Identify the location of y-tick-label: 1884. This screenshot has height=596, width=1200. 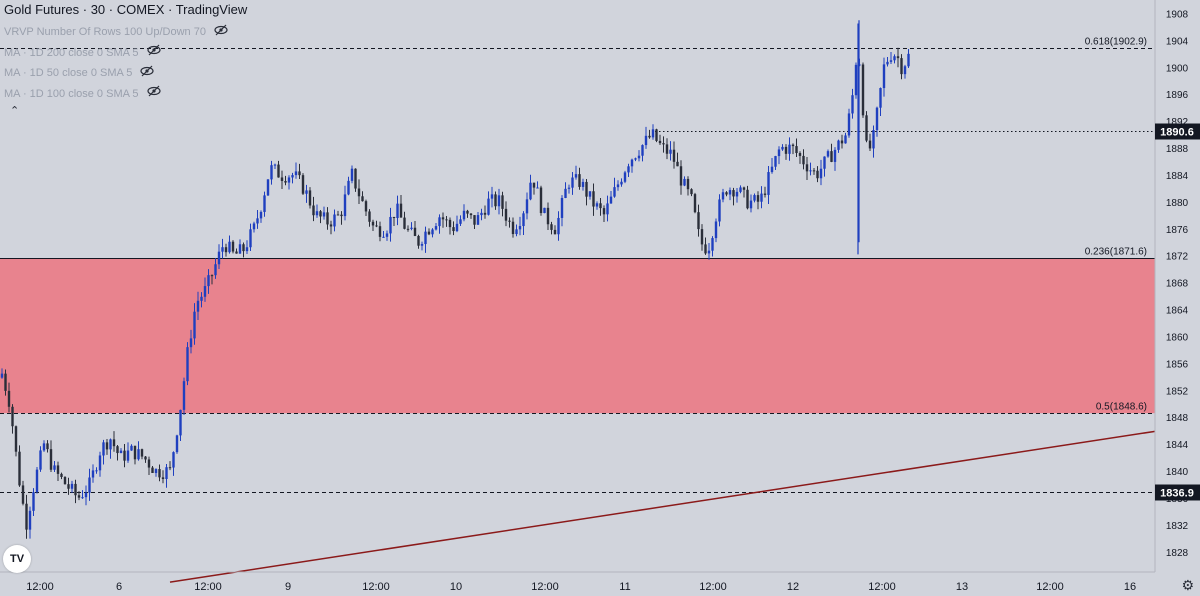
(1177, 176).